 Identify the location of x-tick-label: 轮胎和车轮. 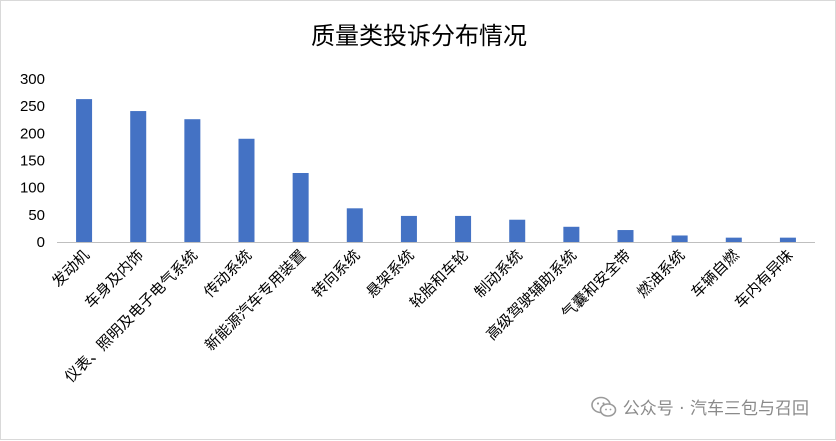
(439, 279).